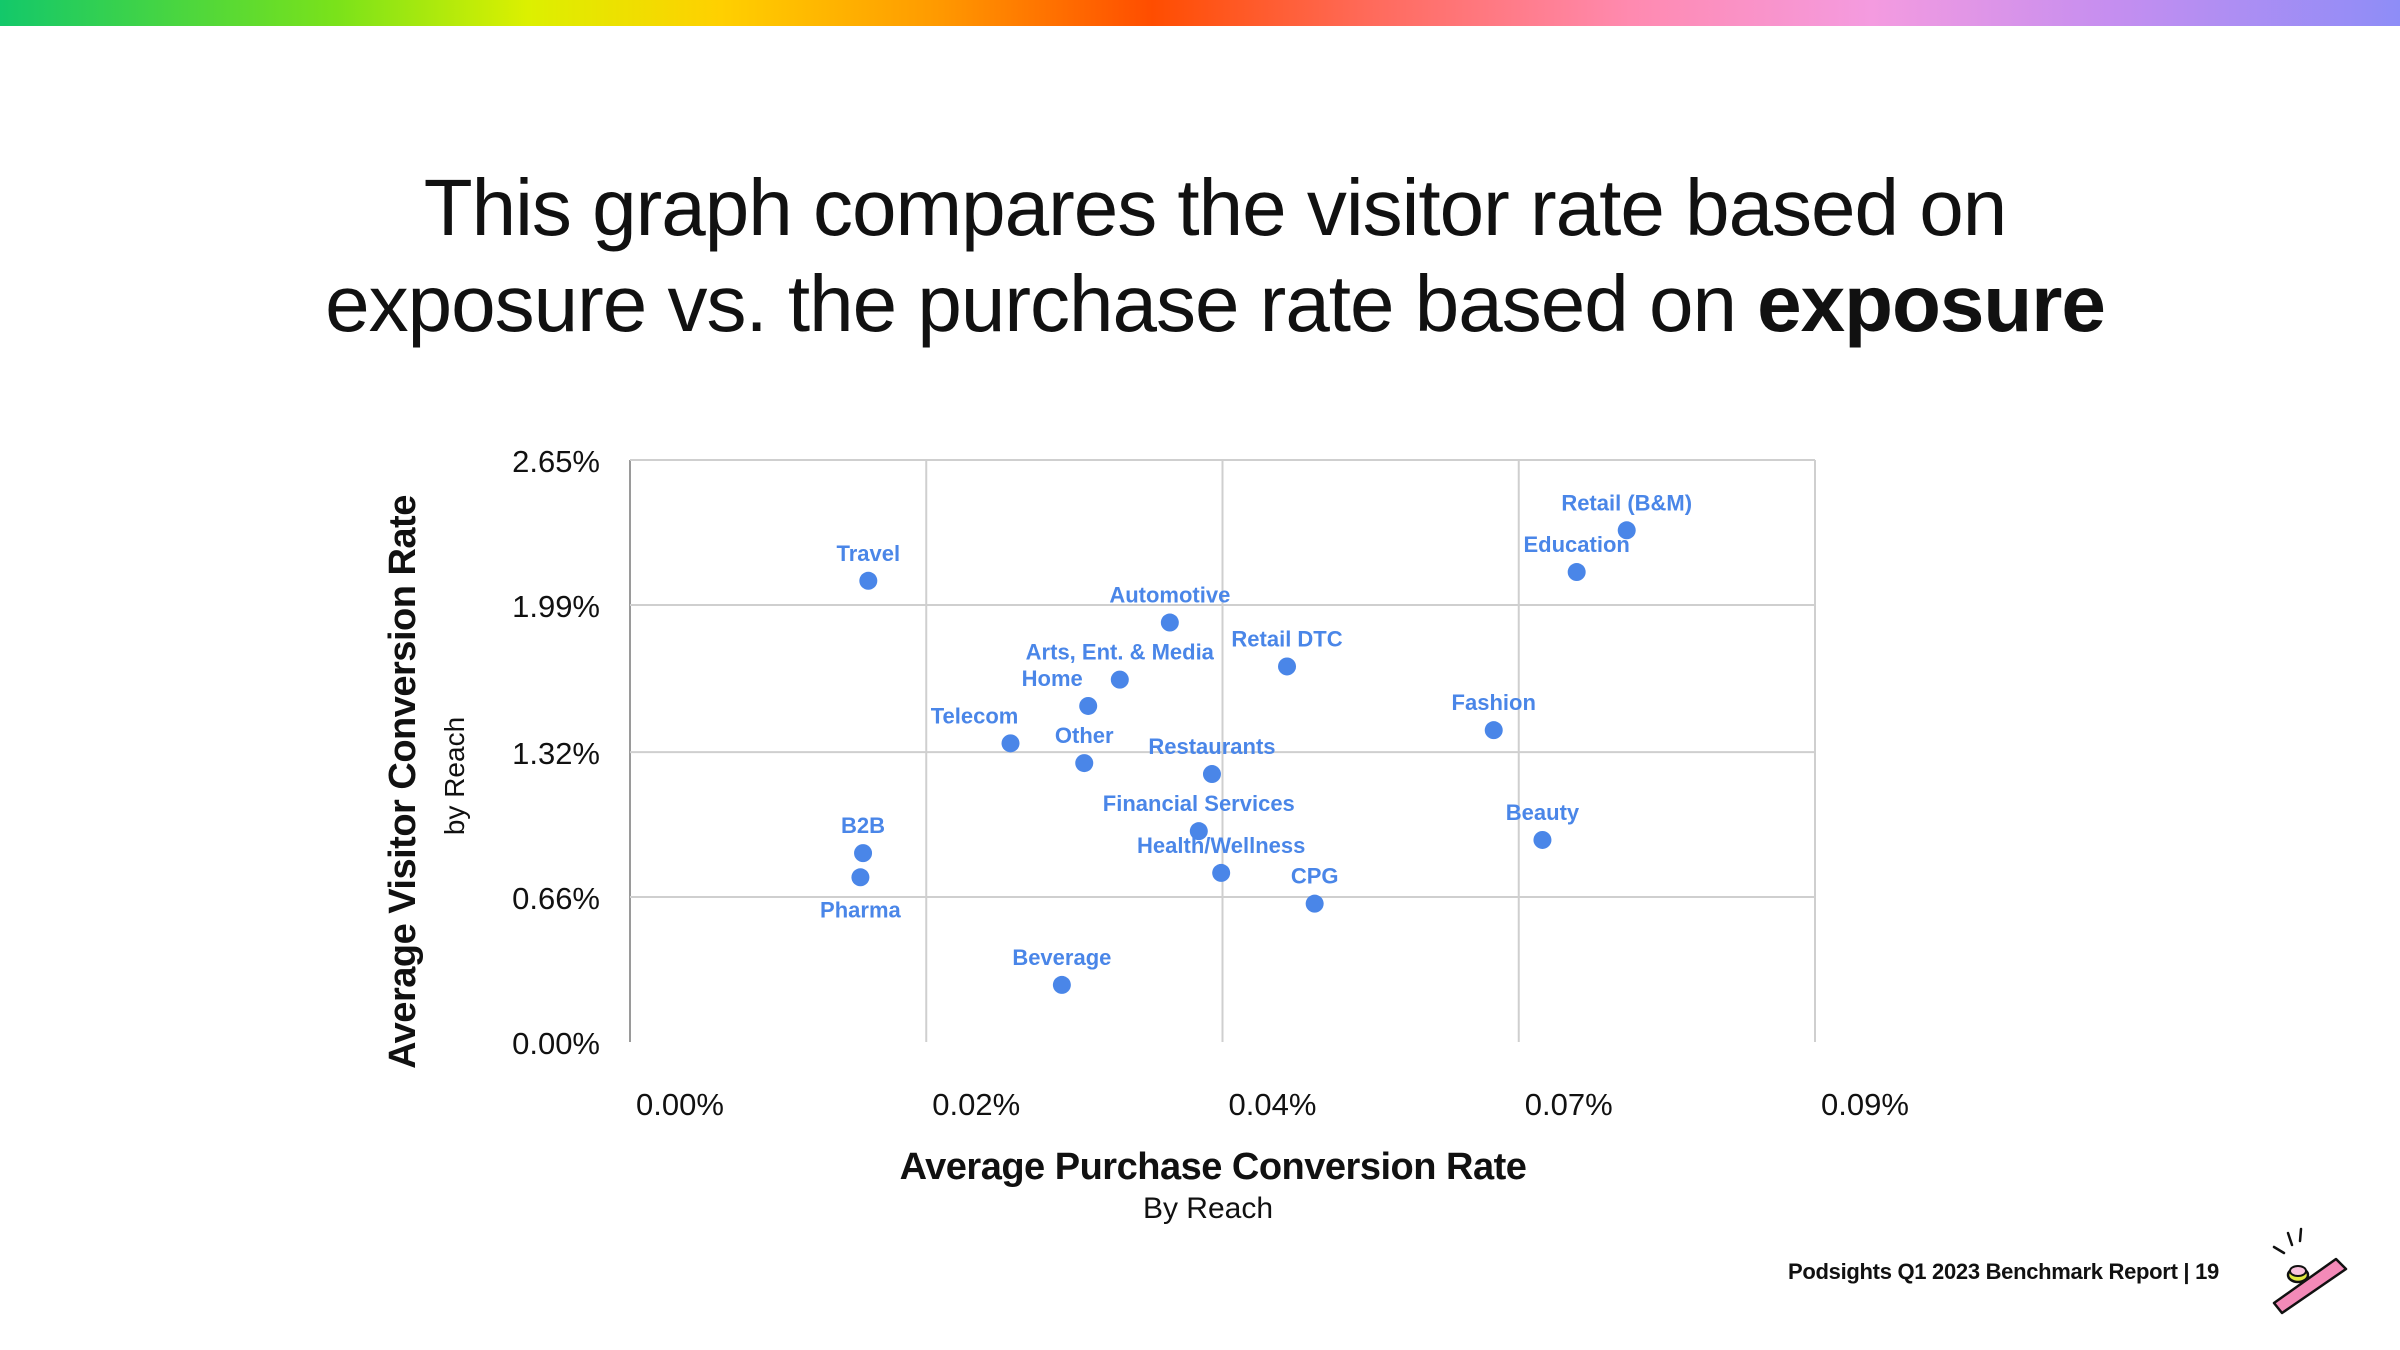  I want to click on data-point-label: Financial Services, so click(1199, 803).